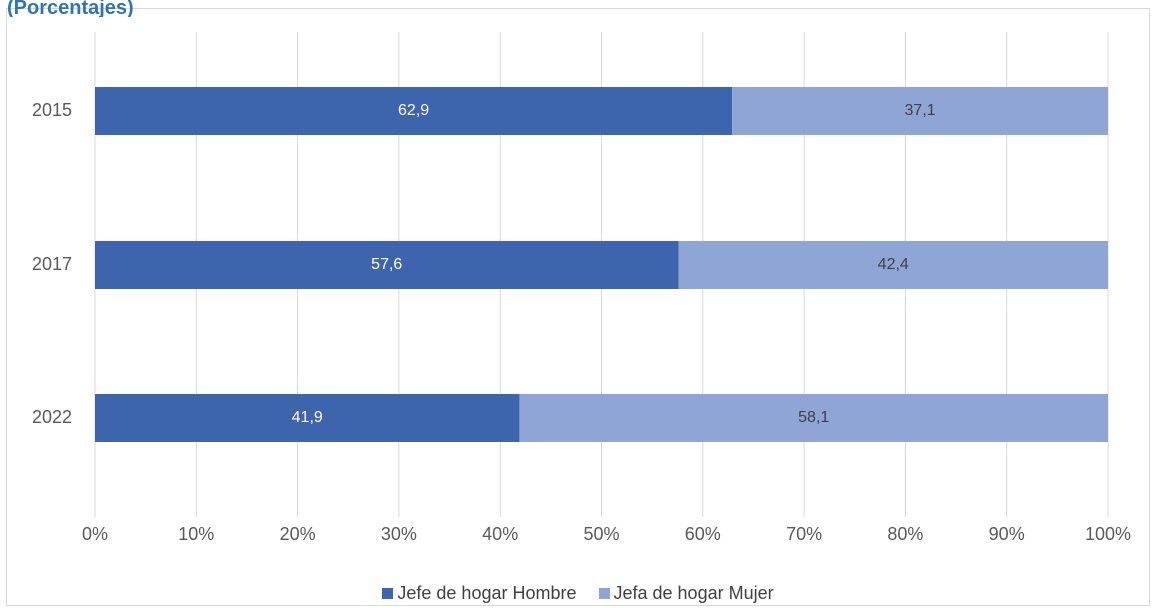  Describe the element at coordinates (70, 8) in the screenshot. I see `chart-title: (Porcentajes)` at that location.